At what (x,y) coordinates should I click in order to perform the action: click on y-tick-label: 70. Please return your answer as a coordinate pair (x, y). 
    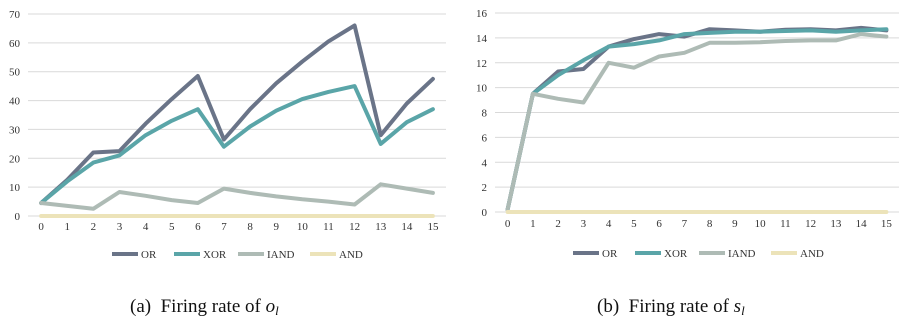
    Looking at the image, I should click on (15, 15).